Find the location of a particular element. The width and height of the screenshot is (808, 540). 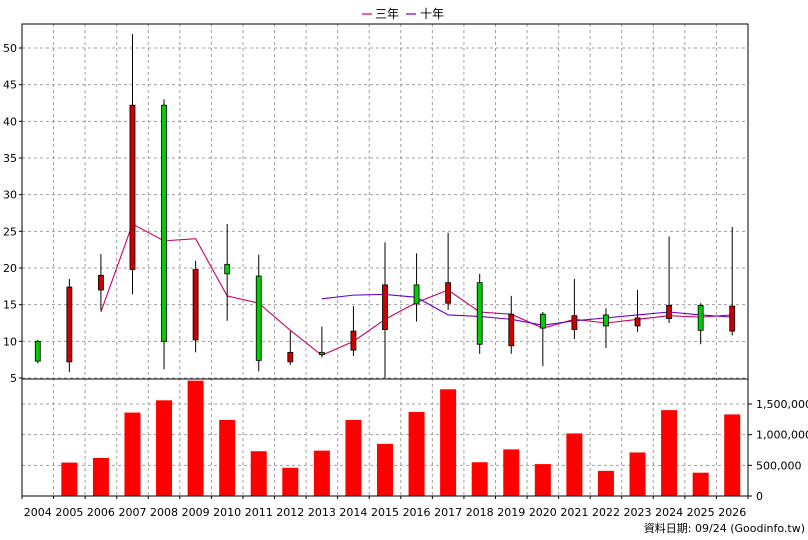

y-tick-label: 10 is located at coordinates (10, 341).